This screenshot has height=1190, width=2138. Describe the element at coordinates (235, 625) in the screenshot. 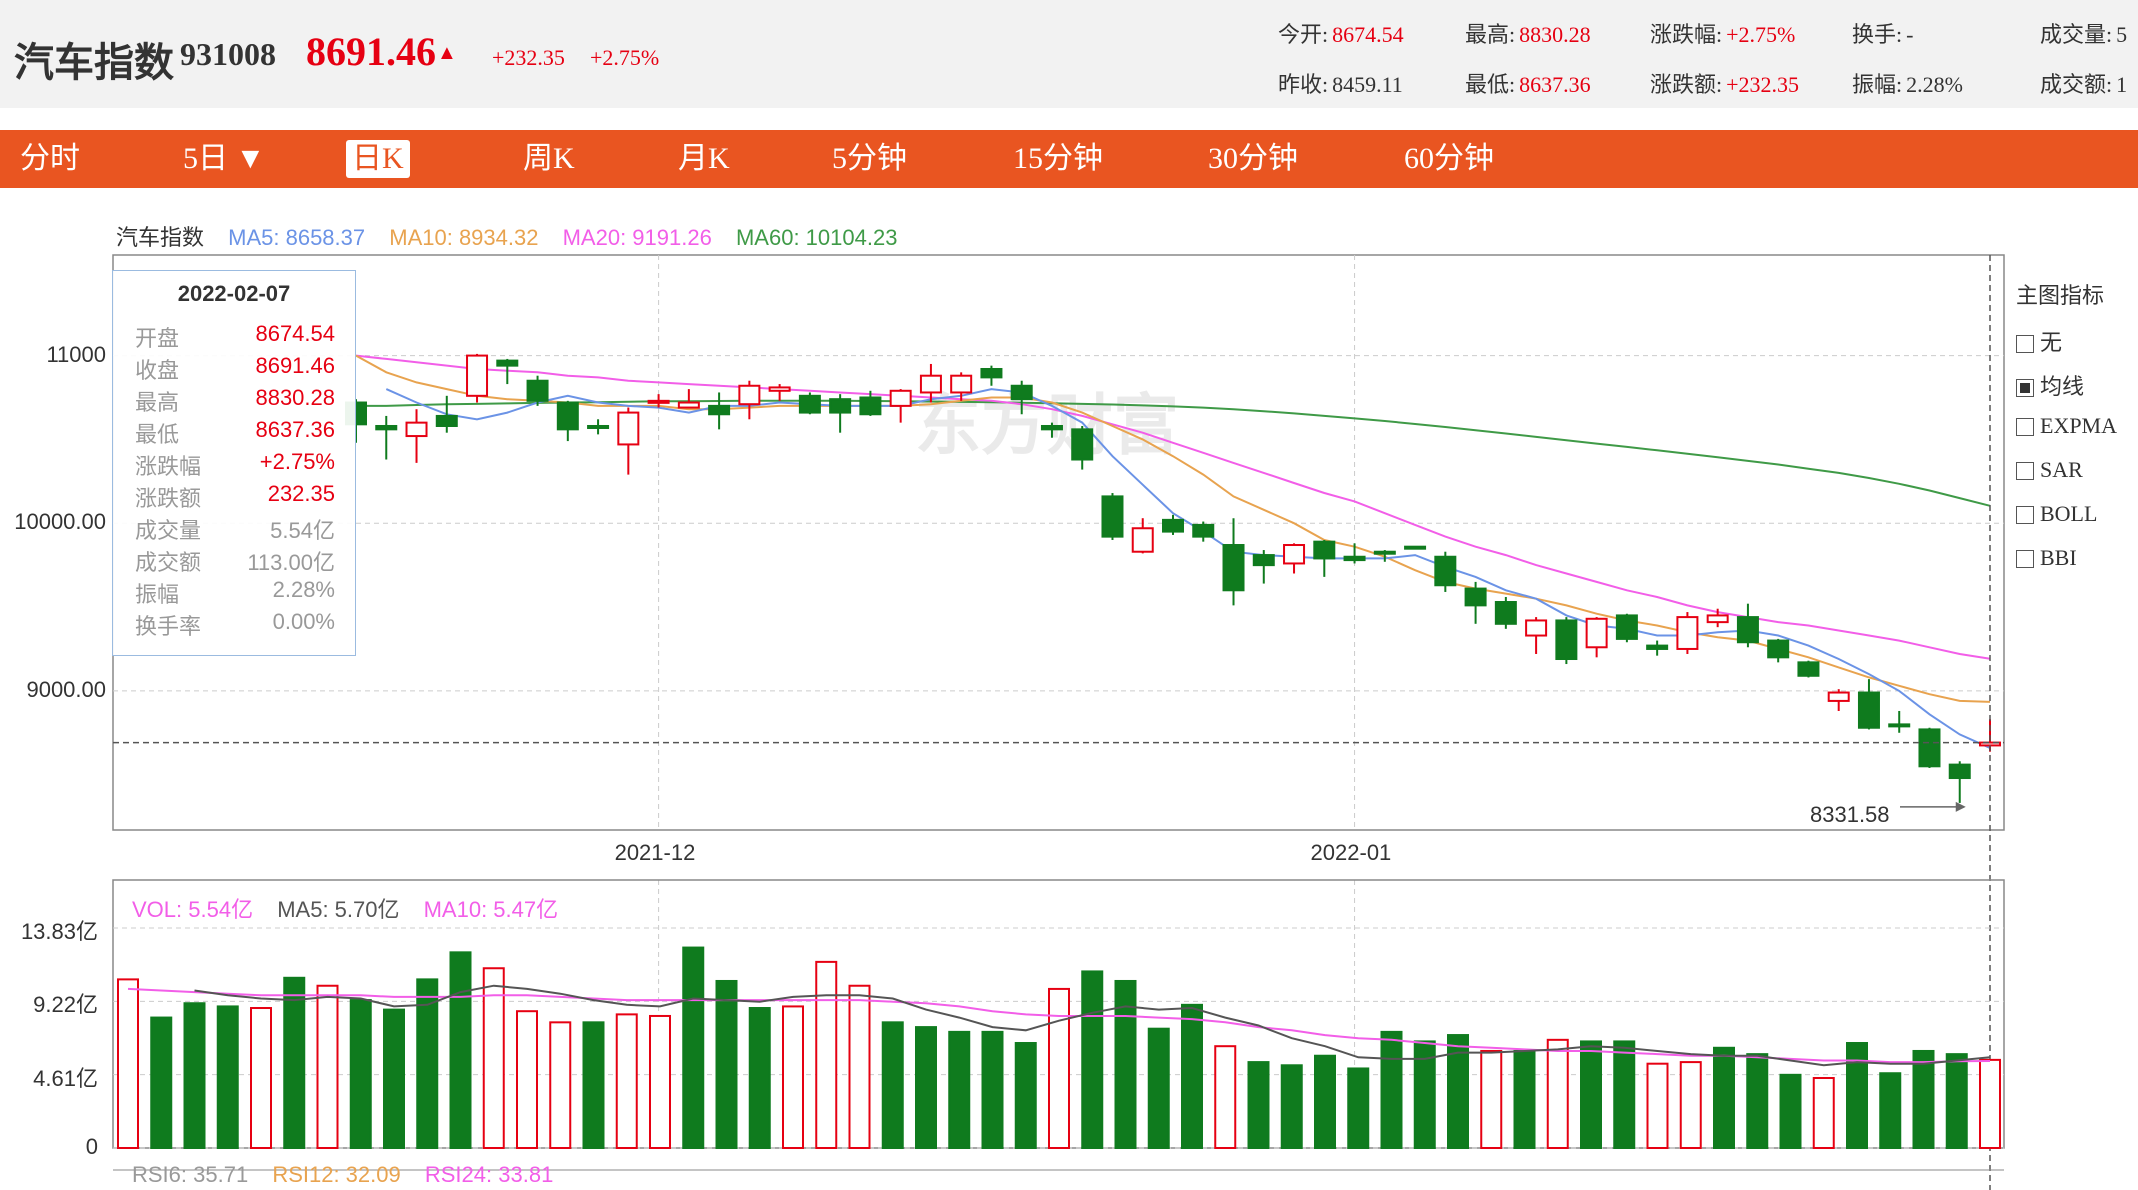

I see `tooltip-row: 换手率 0.00%` at that location.